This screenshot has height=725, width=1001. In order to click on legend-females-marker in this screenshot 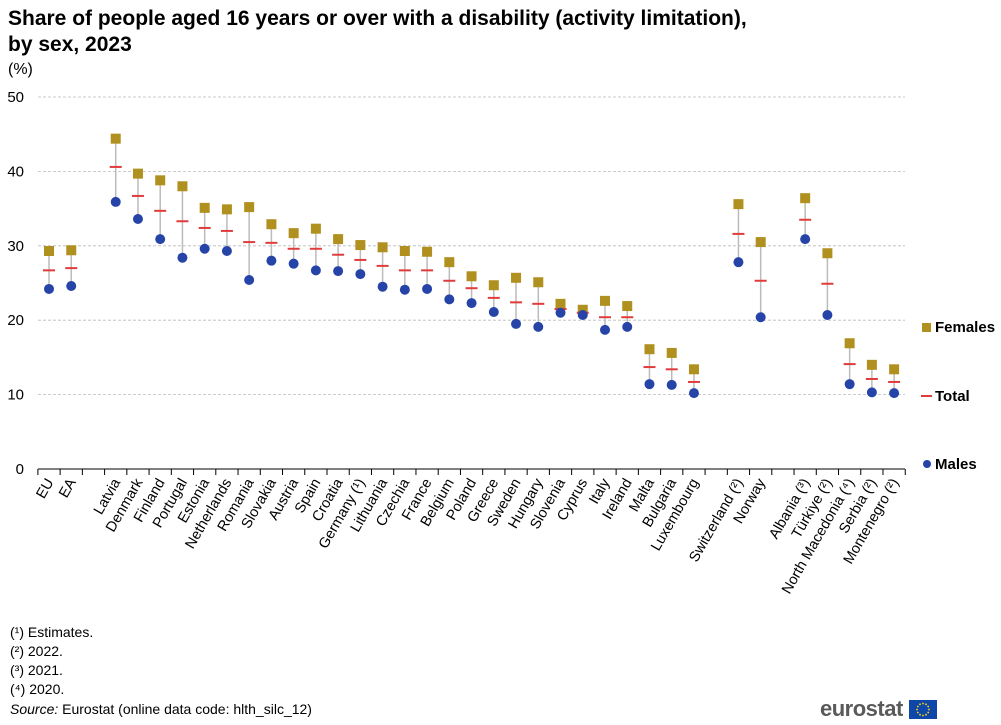, I will do `click(926, 327)`.